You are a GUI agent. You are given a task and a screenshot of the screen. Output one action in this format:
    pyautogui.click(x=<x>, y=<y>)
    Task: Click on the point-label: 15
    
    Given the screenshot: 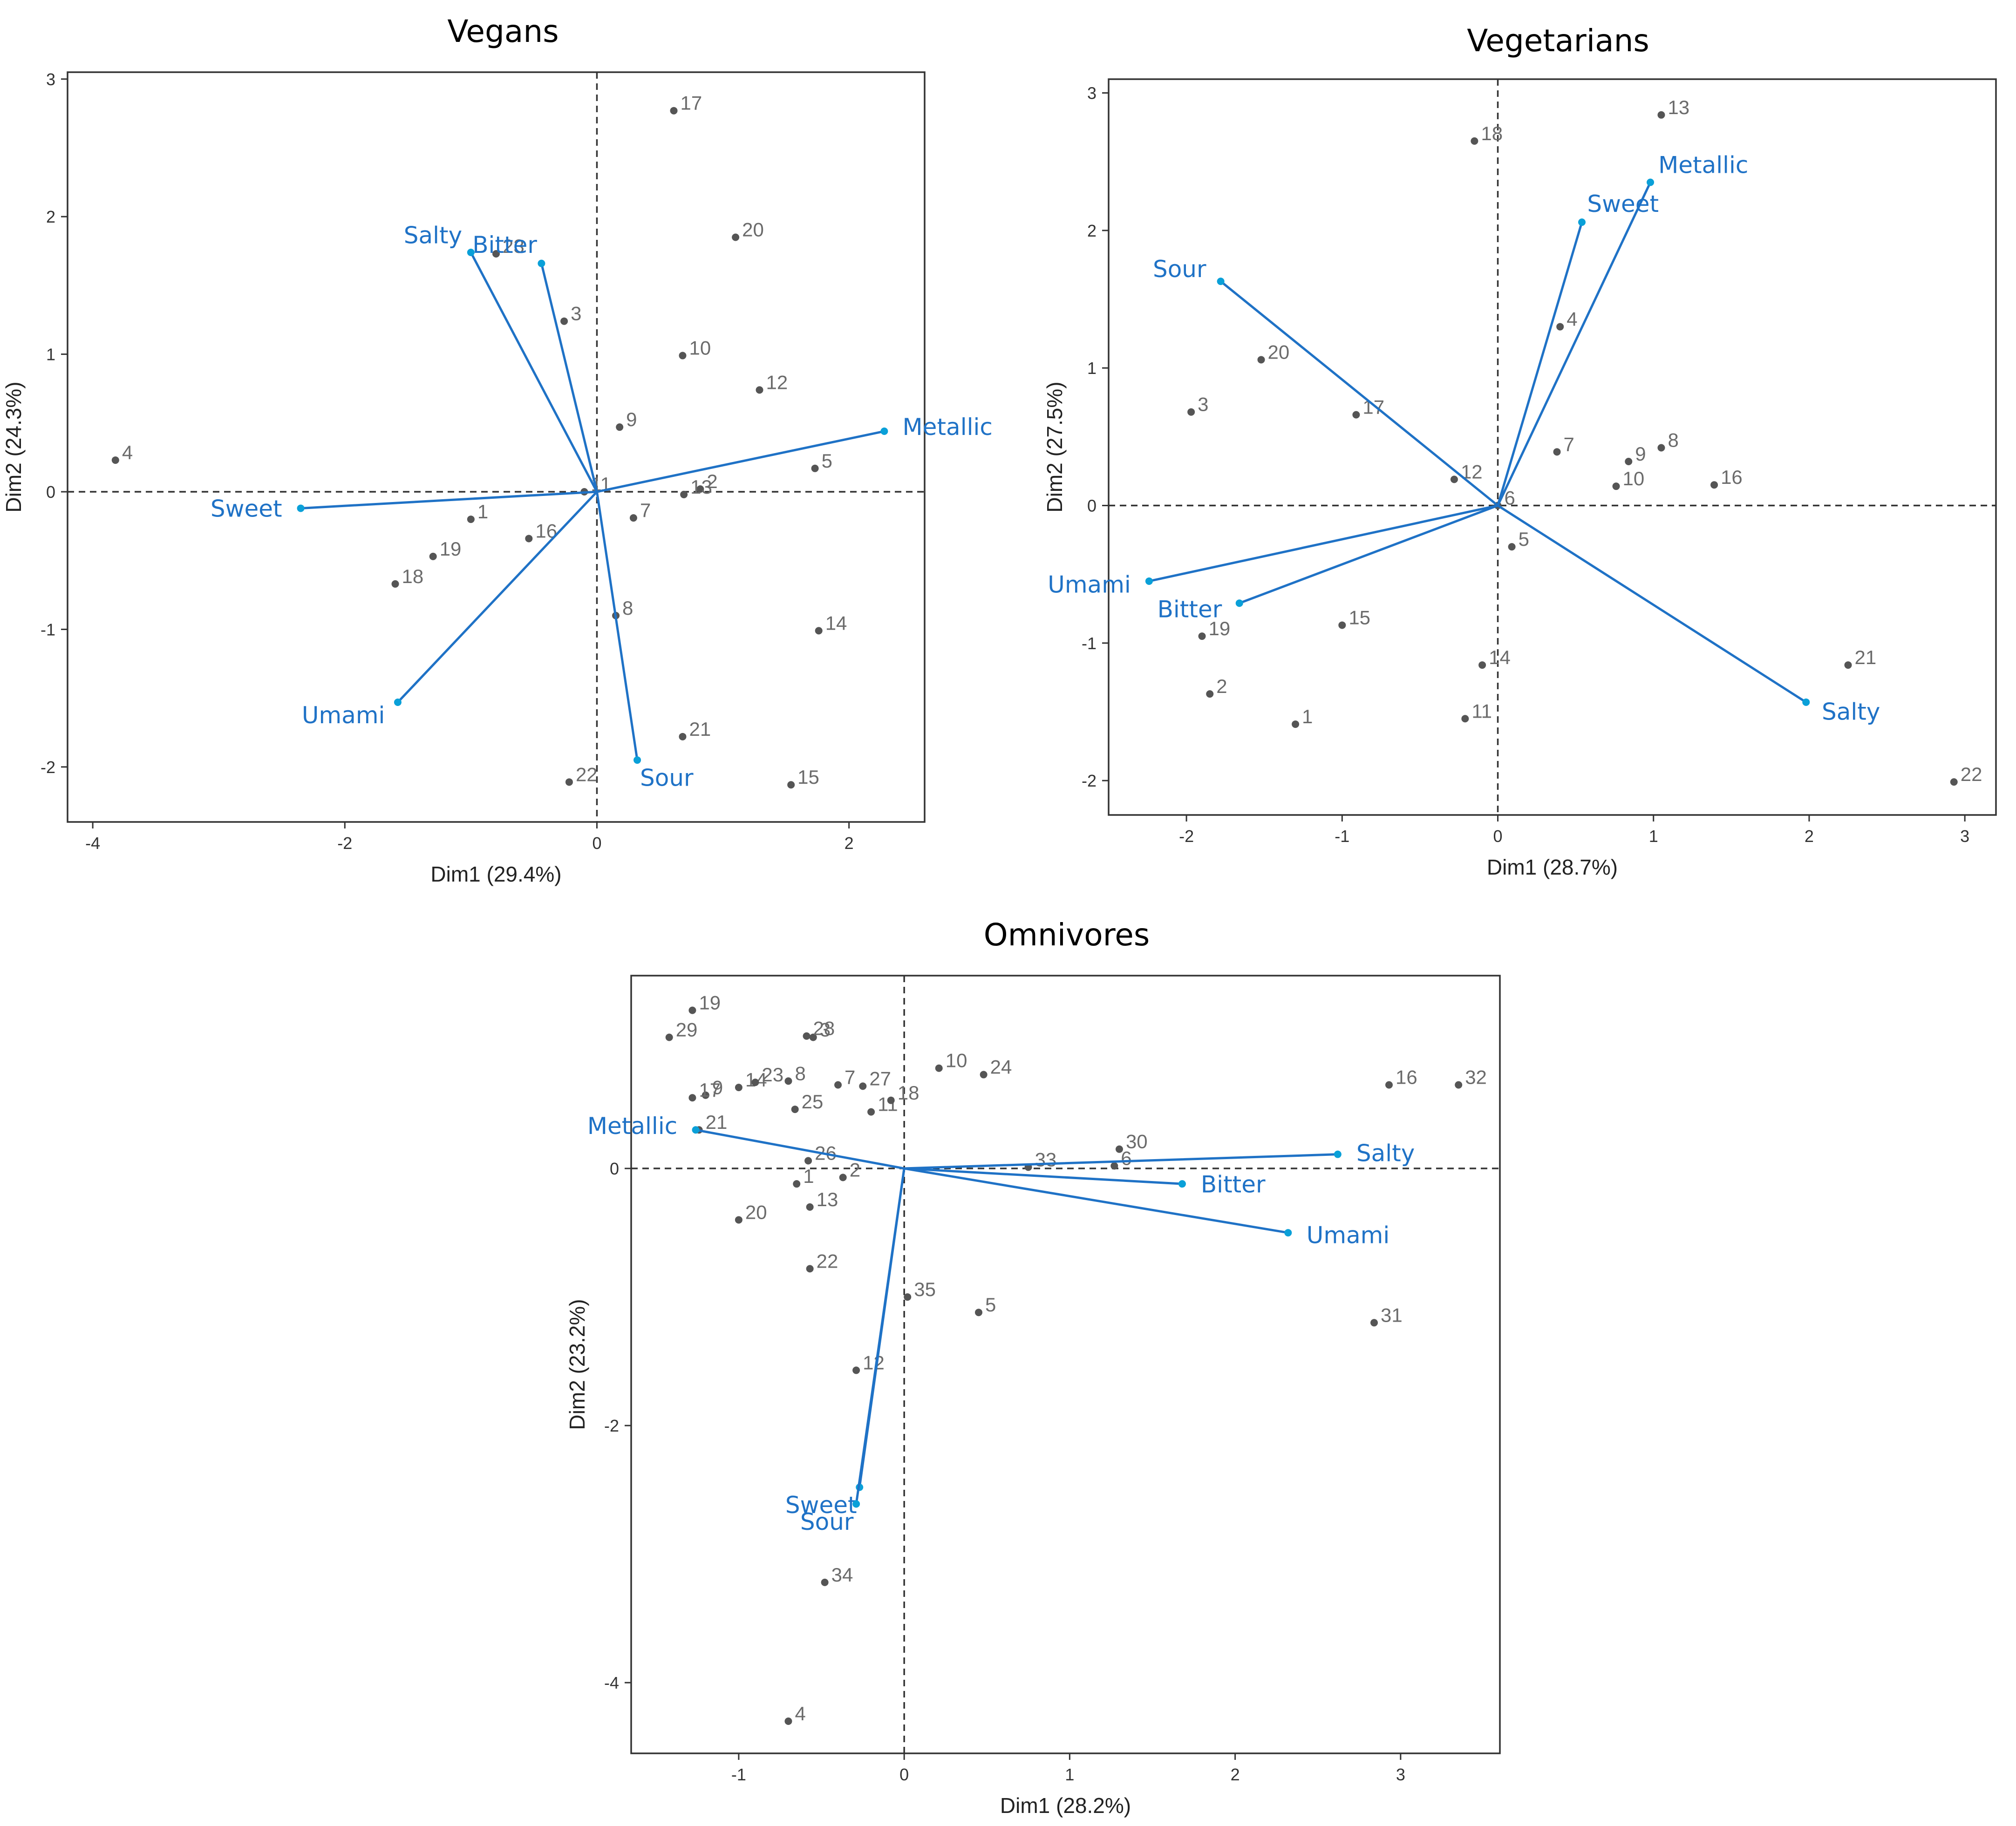 What is the action you would take?
    pyautogui.click(x=1359, y=617)
    